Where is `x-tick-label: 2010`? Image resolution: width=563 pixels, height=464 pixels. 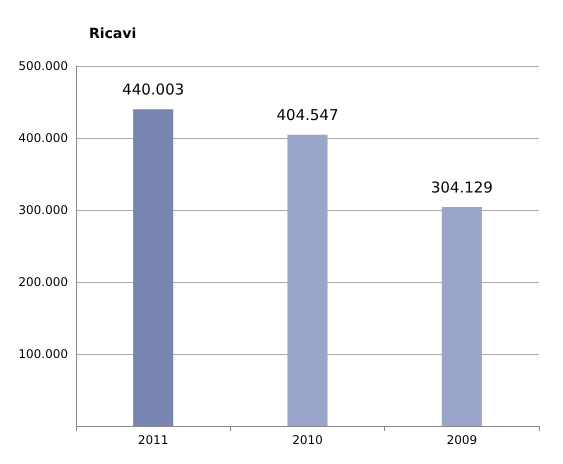 x-tick-label: 2010 is located at coordinates (307, 440).